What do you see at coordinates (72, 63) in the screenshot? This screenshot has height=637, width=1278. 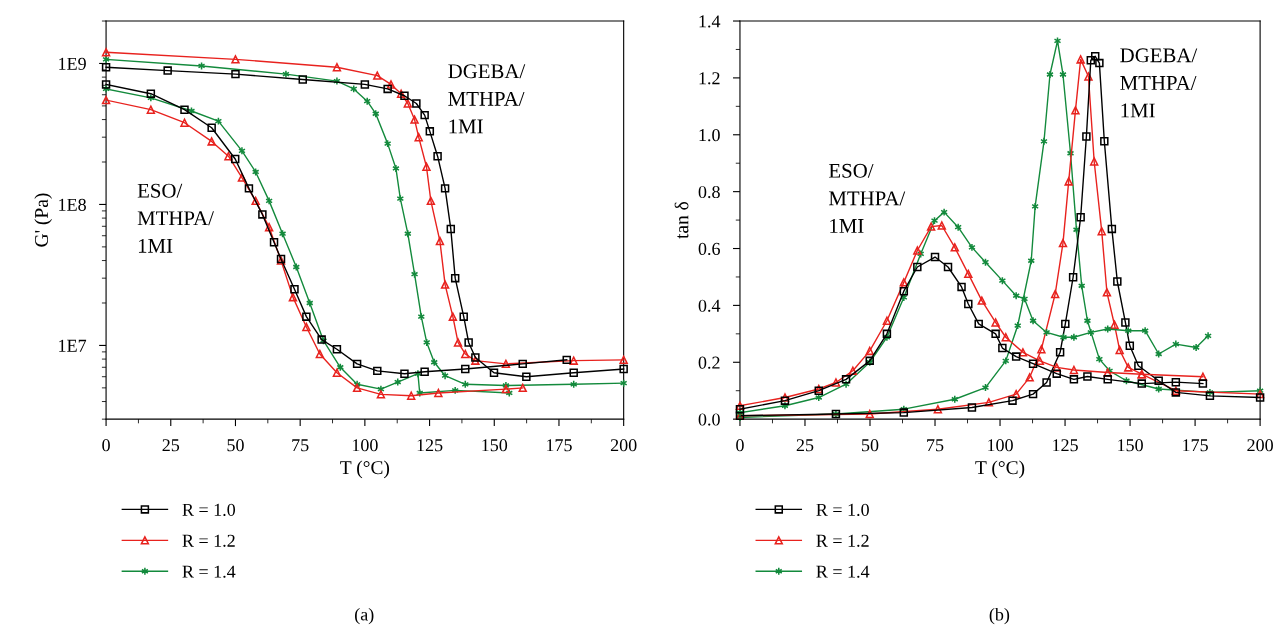 I see `y-tick-label: 1E9` at bounding box center [72, 63].